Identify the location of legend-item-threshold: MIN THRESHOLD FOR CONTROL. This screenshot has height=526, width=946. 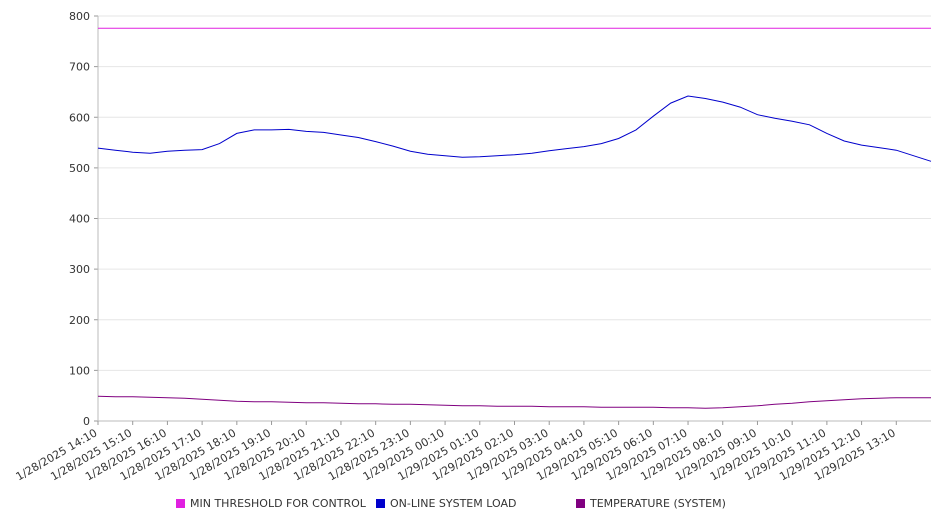
(271, 503).